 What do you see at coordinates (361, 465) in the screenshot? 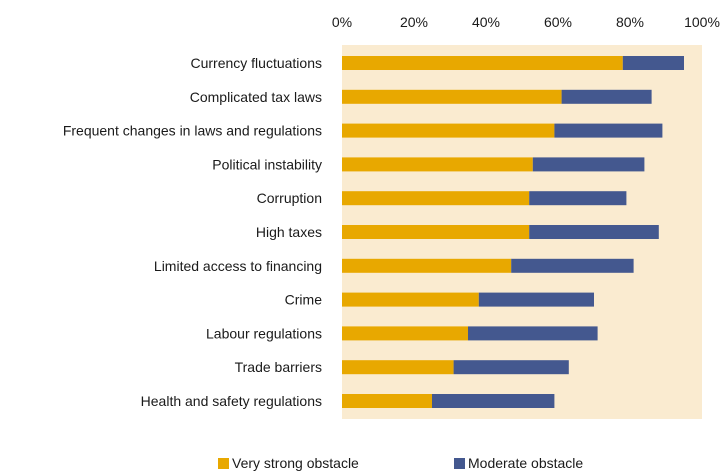
I see `legend: Very strong obstacle Moderate obstacle` at bounding box center [361, 465].